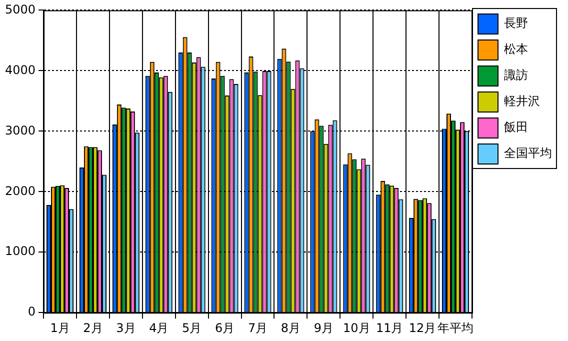  What do you see at coordinates (516, 49) in the screenshot?
I see `legend-label: 松本` at bounding box center [516, 49].